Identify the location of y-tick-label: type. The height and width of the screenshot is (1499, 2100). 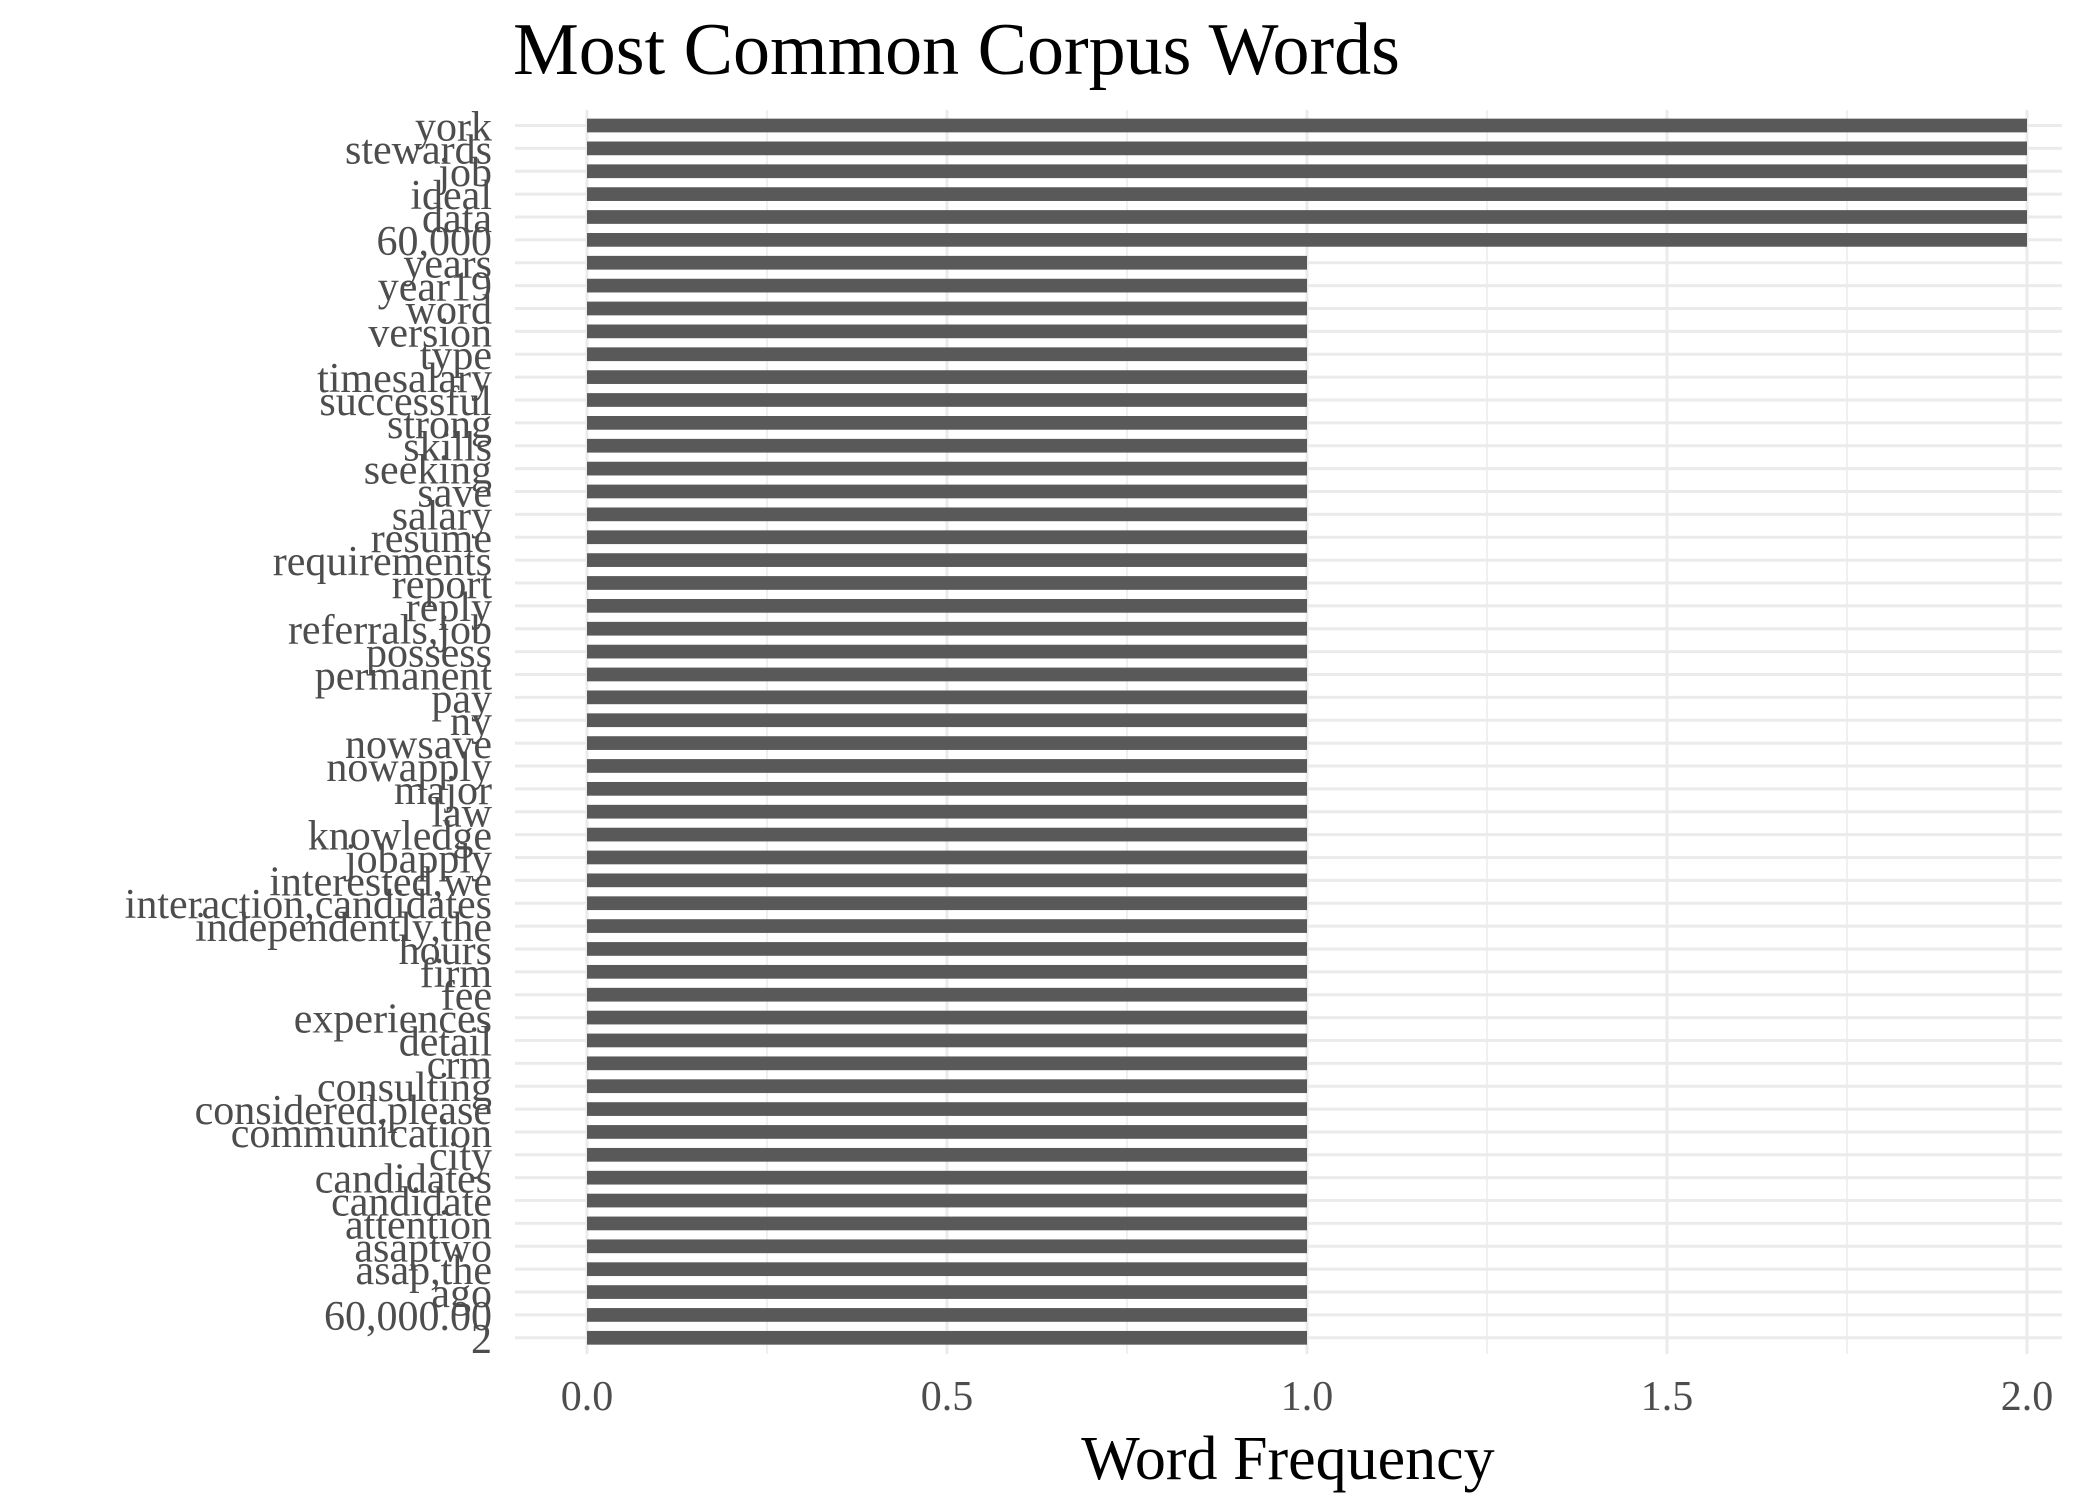
(456, 356).